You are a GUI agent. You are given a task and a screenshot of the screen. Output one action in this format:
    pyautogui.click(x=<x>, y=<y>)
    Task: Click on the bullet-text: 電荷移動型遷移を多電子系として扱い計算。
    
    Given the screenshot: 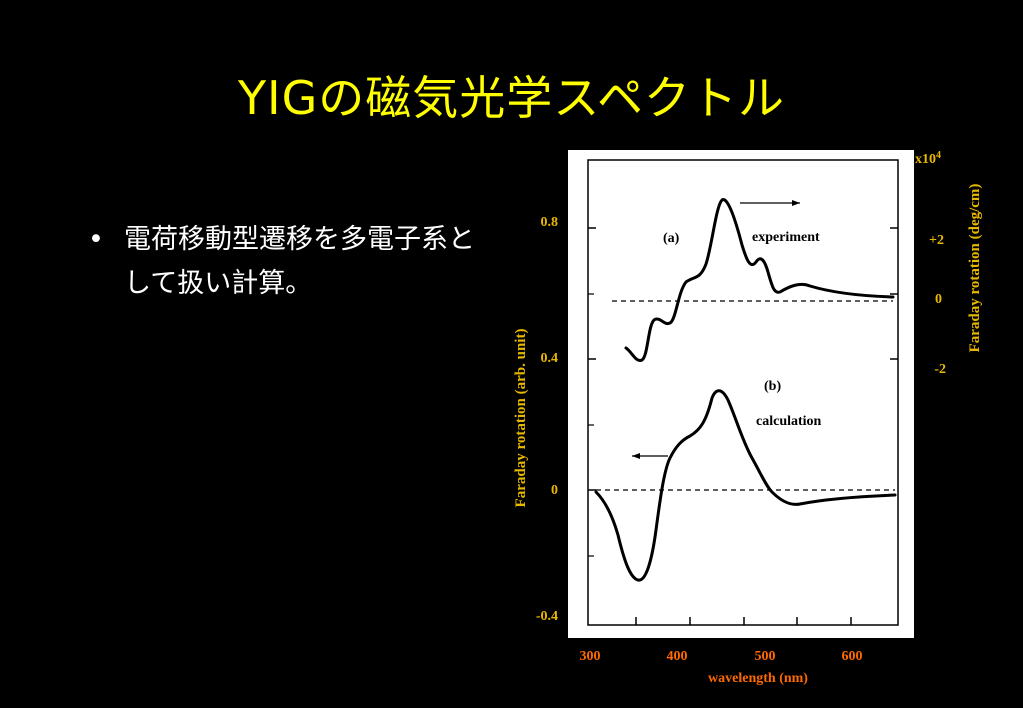 What is the action you would take?
    pyautogui.click(x=299, y=261)
    